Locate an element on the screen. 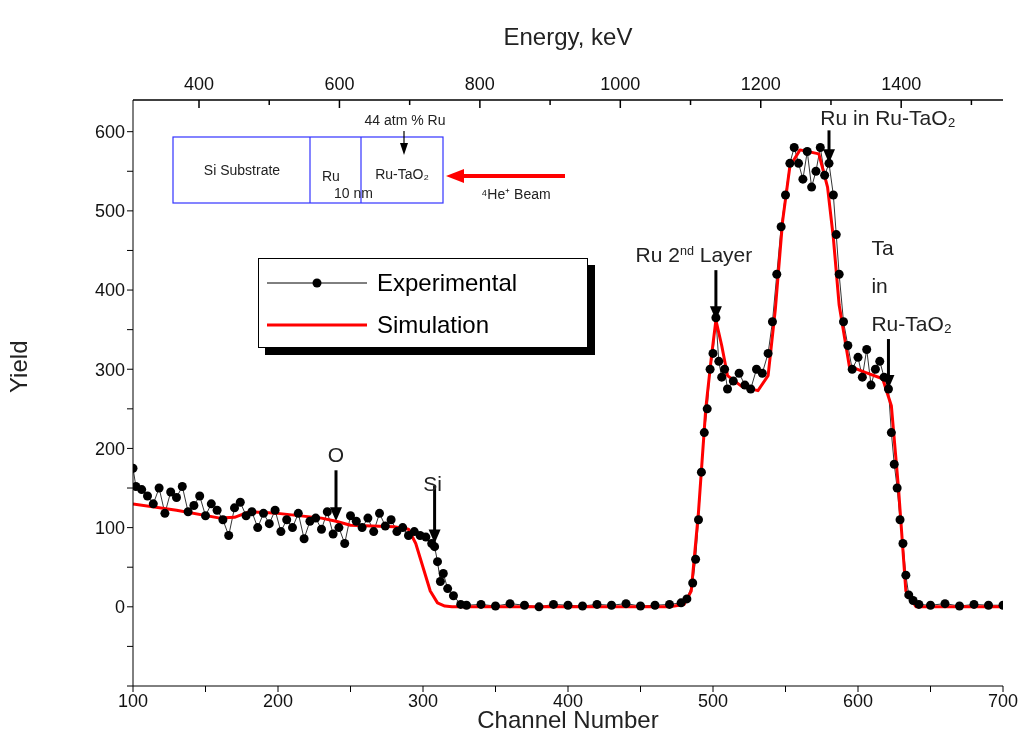 This screenshot has height=736, width=1028. x2-axis-title: Energy, keV is located at coordinates (568, 36).